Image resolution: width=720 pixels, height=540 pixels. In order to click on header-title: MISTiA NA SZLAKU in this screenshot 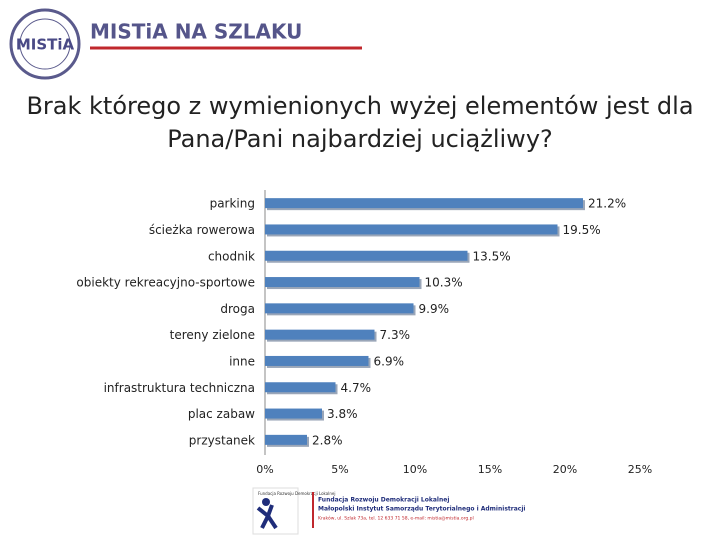, I will do `click(196, 32)`.